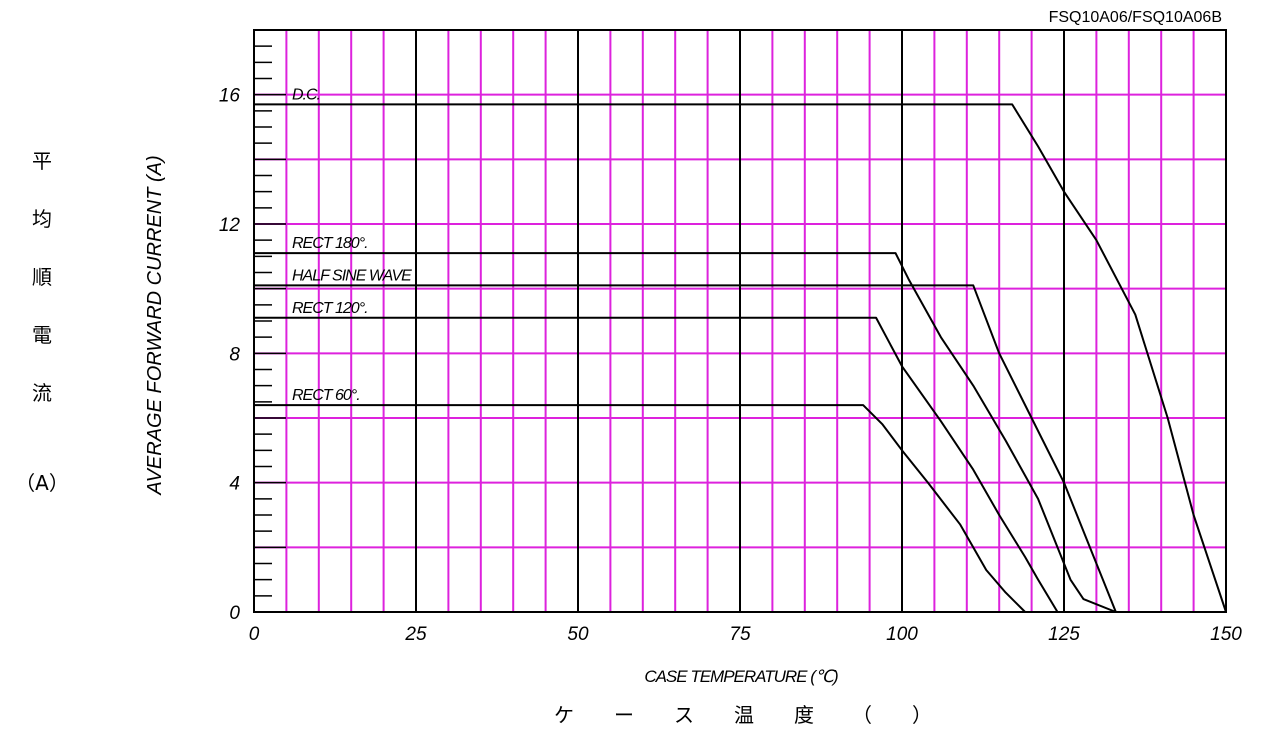 The height and width of the screenshot is (731, 1263). I want to click on y-tick-label: 4, so click(234, 484).